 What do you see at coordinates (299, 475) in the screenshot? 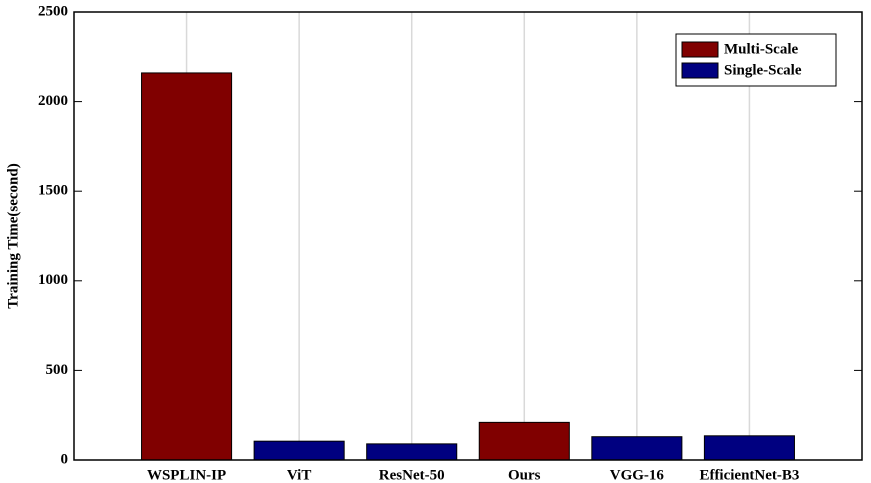
I see `x-tick-label: ViT` at bounding box center [299, 475].